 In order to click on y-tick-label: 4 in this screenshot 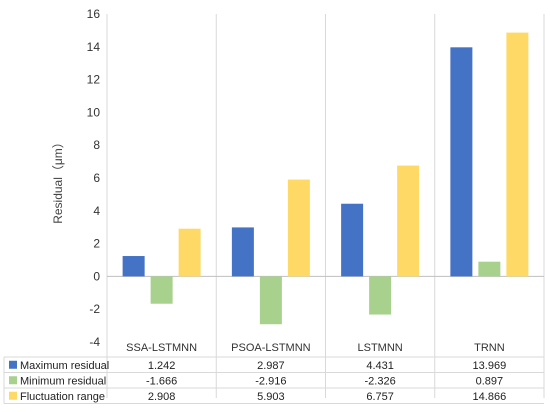, I will do `click(96, 211)`.